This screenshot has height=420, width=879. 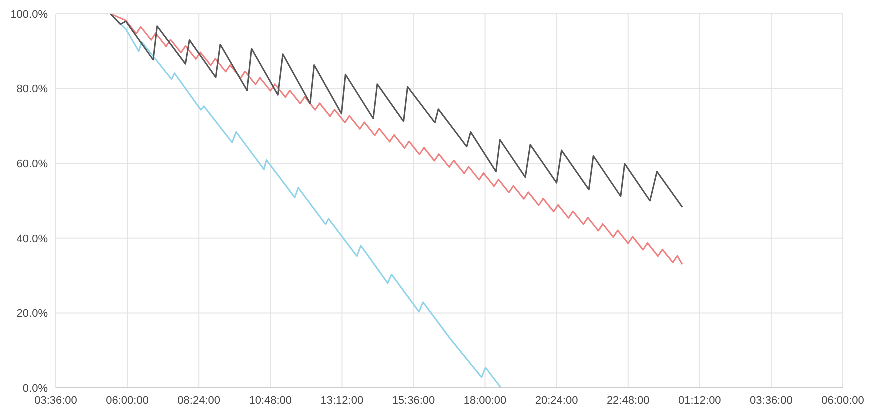 I want to click on x-tick-label: 01:12:00, so click(x=700, y=400).